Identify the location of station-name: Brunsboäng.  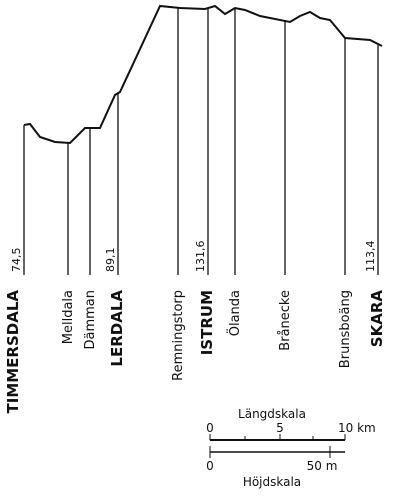
(345, 329).